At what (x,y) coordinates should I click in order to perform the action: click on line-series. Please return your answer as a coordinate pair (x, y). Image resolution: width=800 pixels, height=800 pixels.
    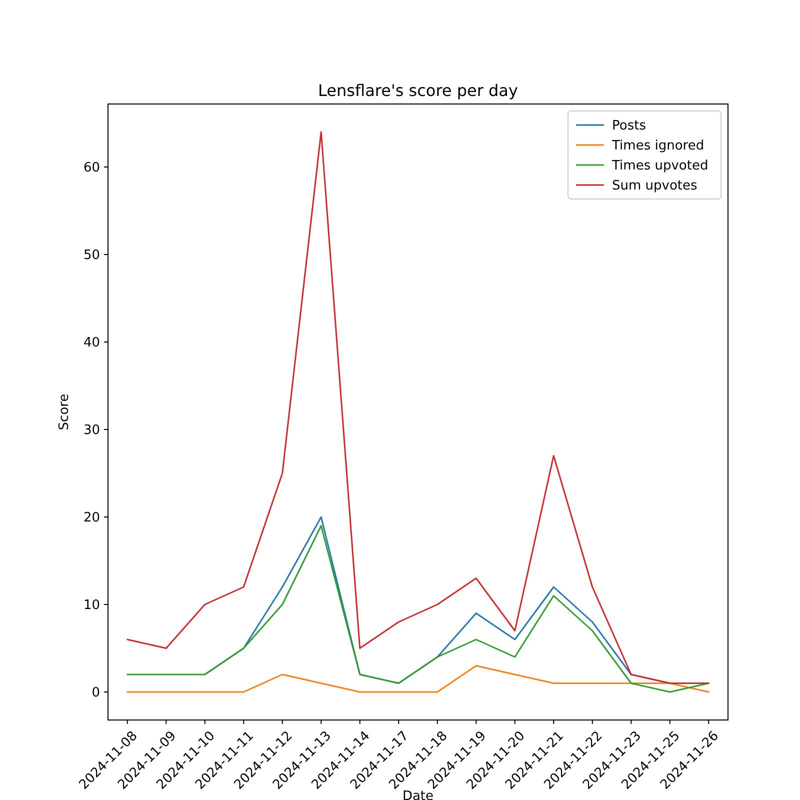
    Looking at the image, I should click on (418, 679).